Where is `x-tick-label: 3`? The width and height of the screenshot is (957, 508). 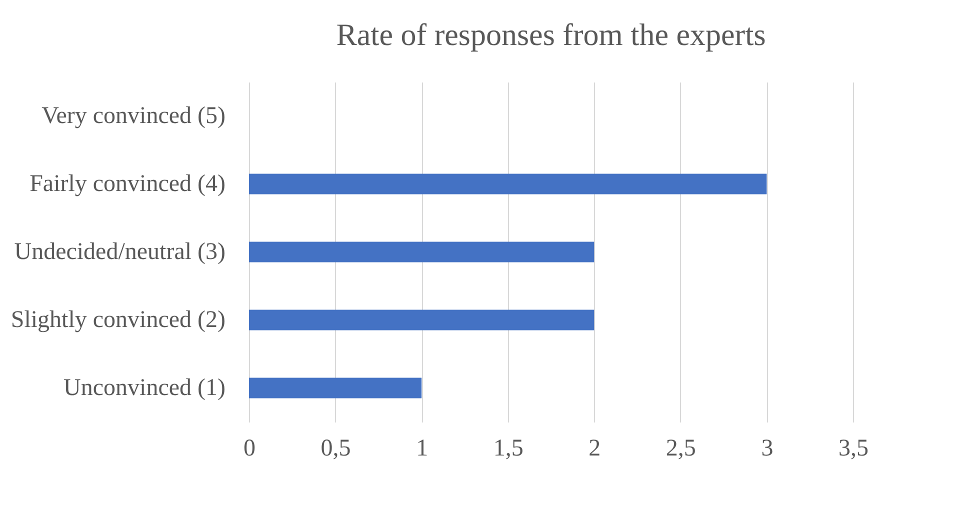 x-tick-label: 3 is located at coordinates (767, 449).